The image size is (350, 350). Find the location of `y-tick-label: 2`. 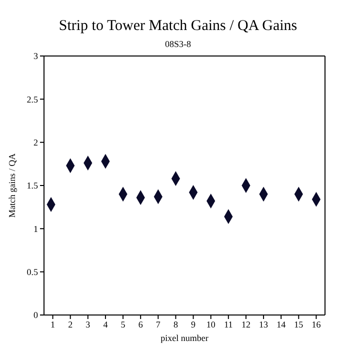

y-tick-label: 2 is located at coordinates (36, 143).